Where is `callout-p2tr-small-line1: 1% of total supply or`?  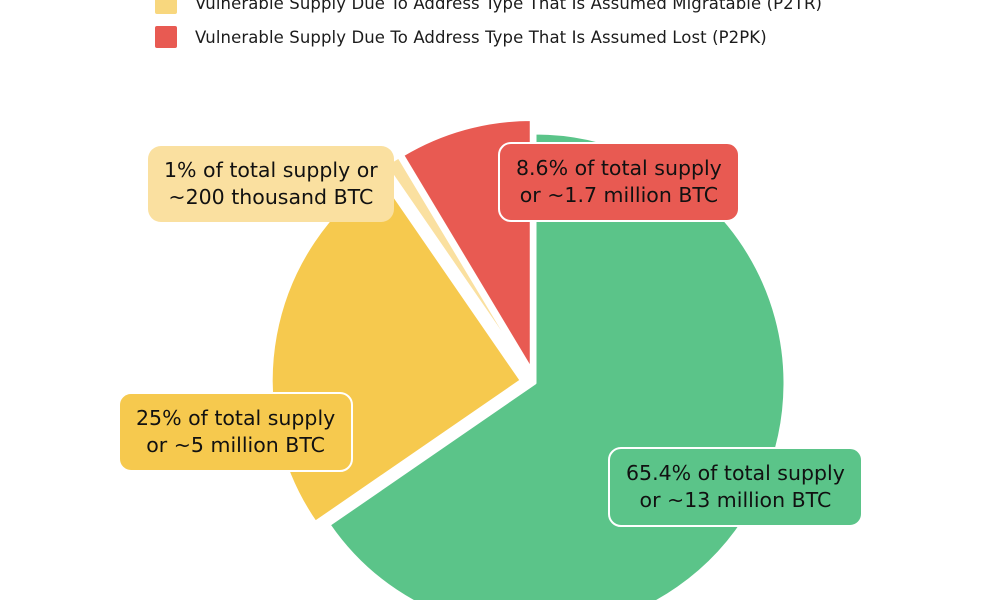
callout-p2tr-small-line1: 1% of total supply or is located at coordinates (271, 170).